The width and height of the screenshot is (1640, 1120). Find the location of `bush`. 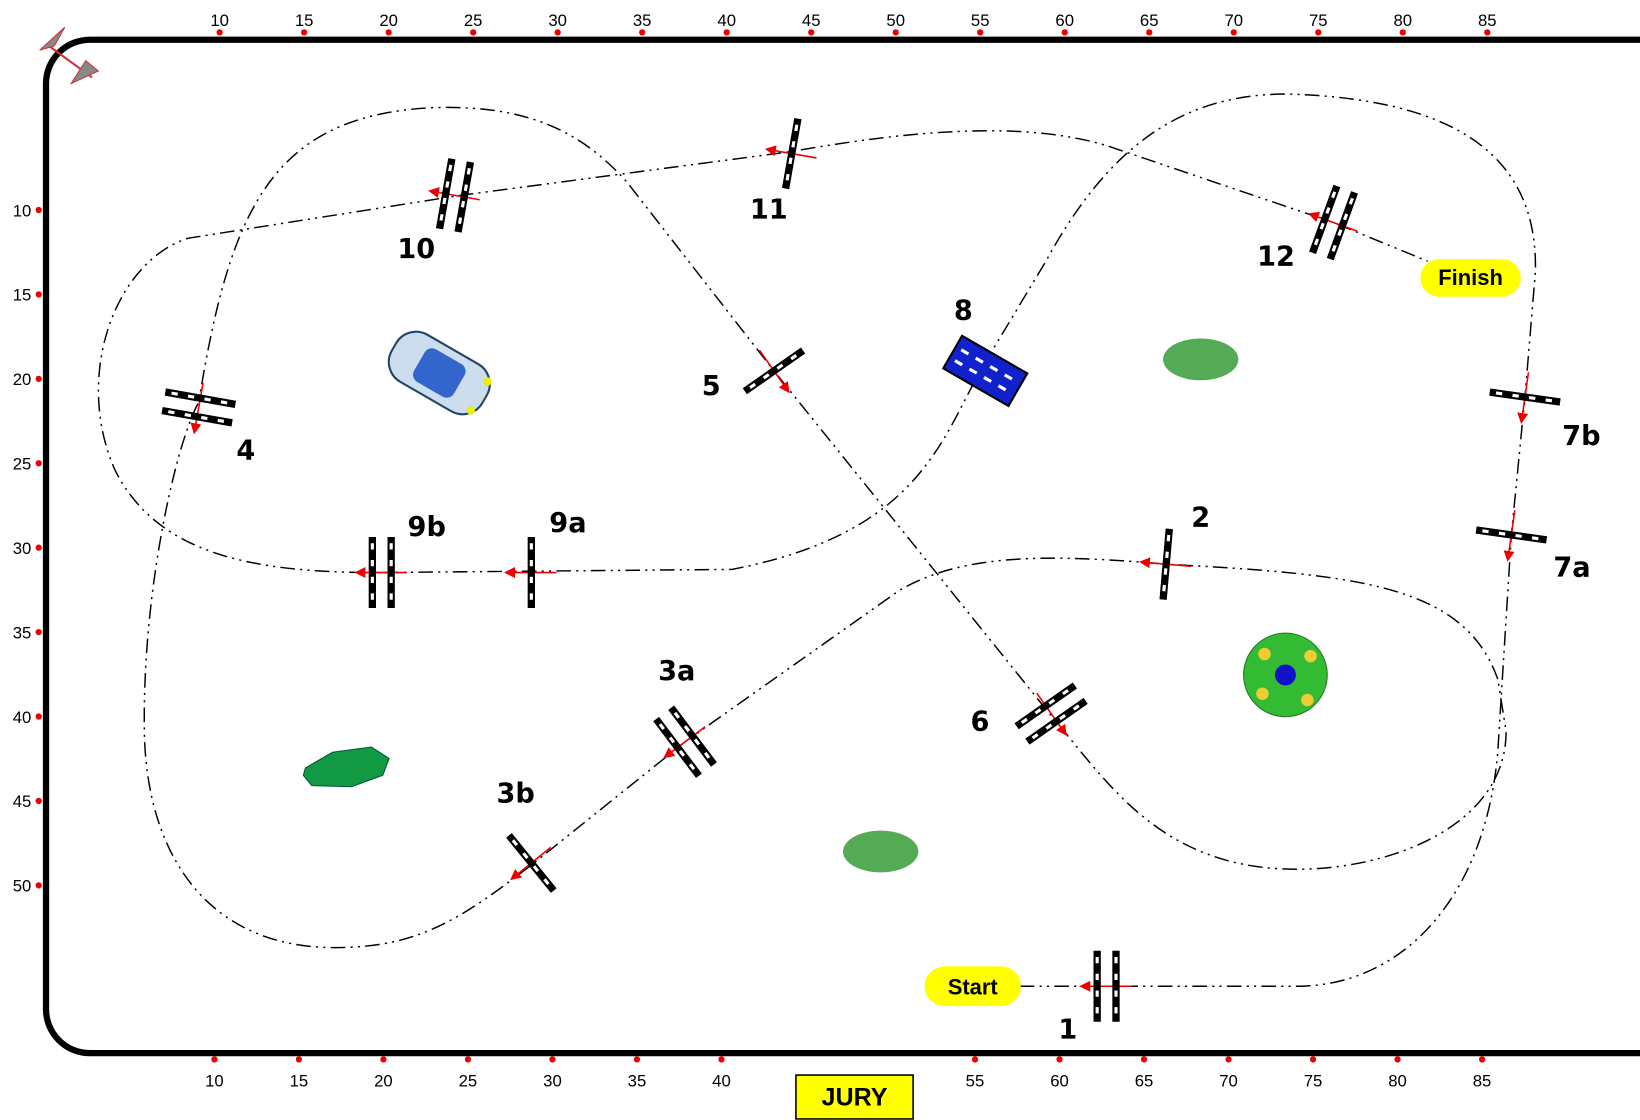

bush is located at coordinates (881, 851).